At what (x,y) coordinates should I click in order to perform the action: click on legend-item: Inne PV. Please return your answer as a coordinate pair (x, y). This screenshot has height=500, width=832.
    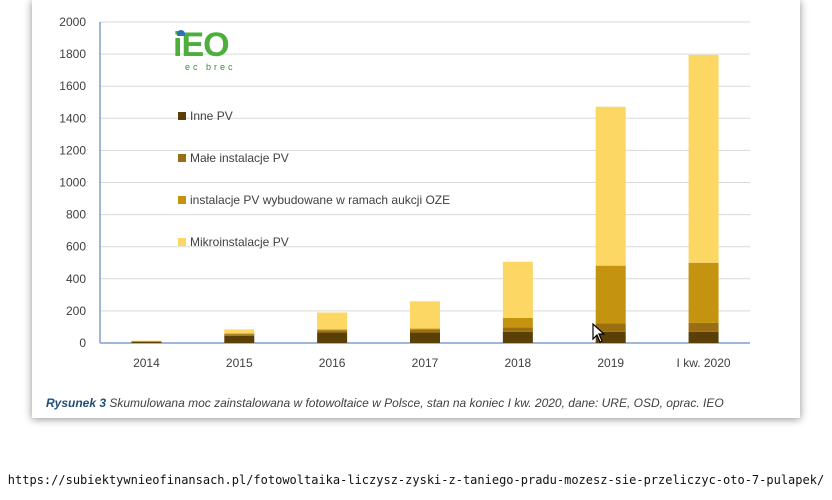
    Looking at the image, I should click on (314, 116).